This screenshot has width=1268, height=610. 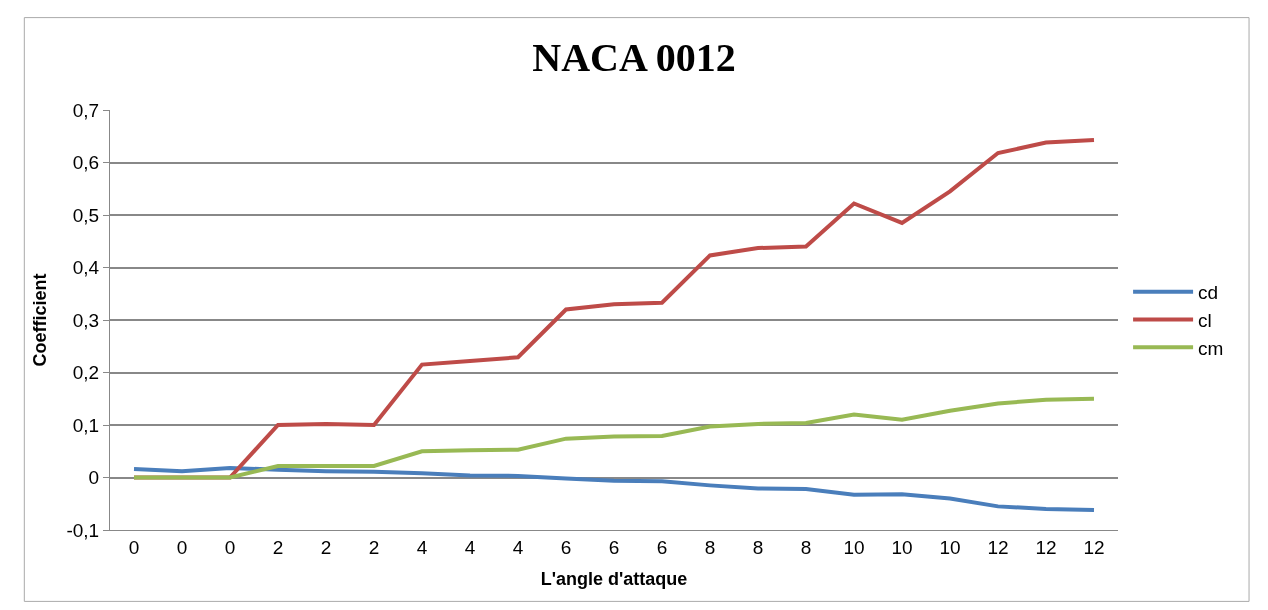 I want to click on y-tick-label: 0,4, so click(x=86, y=268).